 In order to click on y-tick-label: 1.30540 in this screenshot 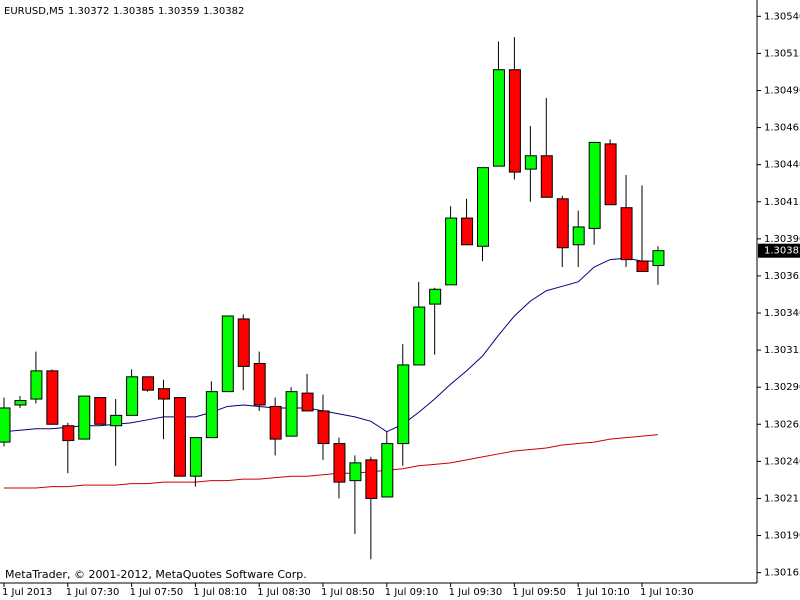, I will do `click(782, 16)`.